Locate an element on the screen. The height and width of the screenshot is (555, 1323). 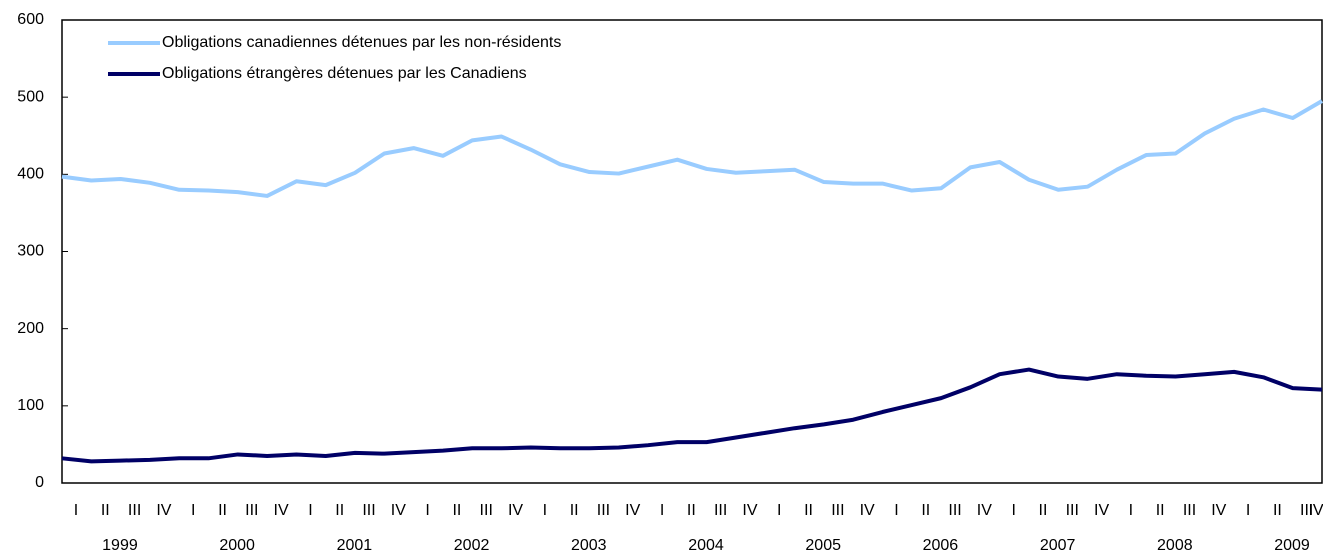
year-label: 2008 is located at coordinates (1175, 545).